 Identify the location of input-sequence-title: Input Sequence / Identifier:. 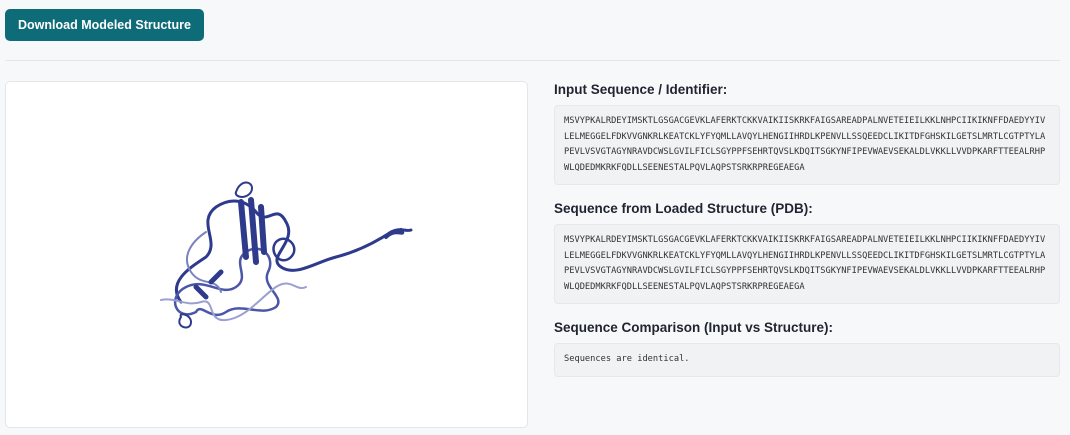
(641, 89).